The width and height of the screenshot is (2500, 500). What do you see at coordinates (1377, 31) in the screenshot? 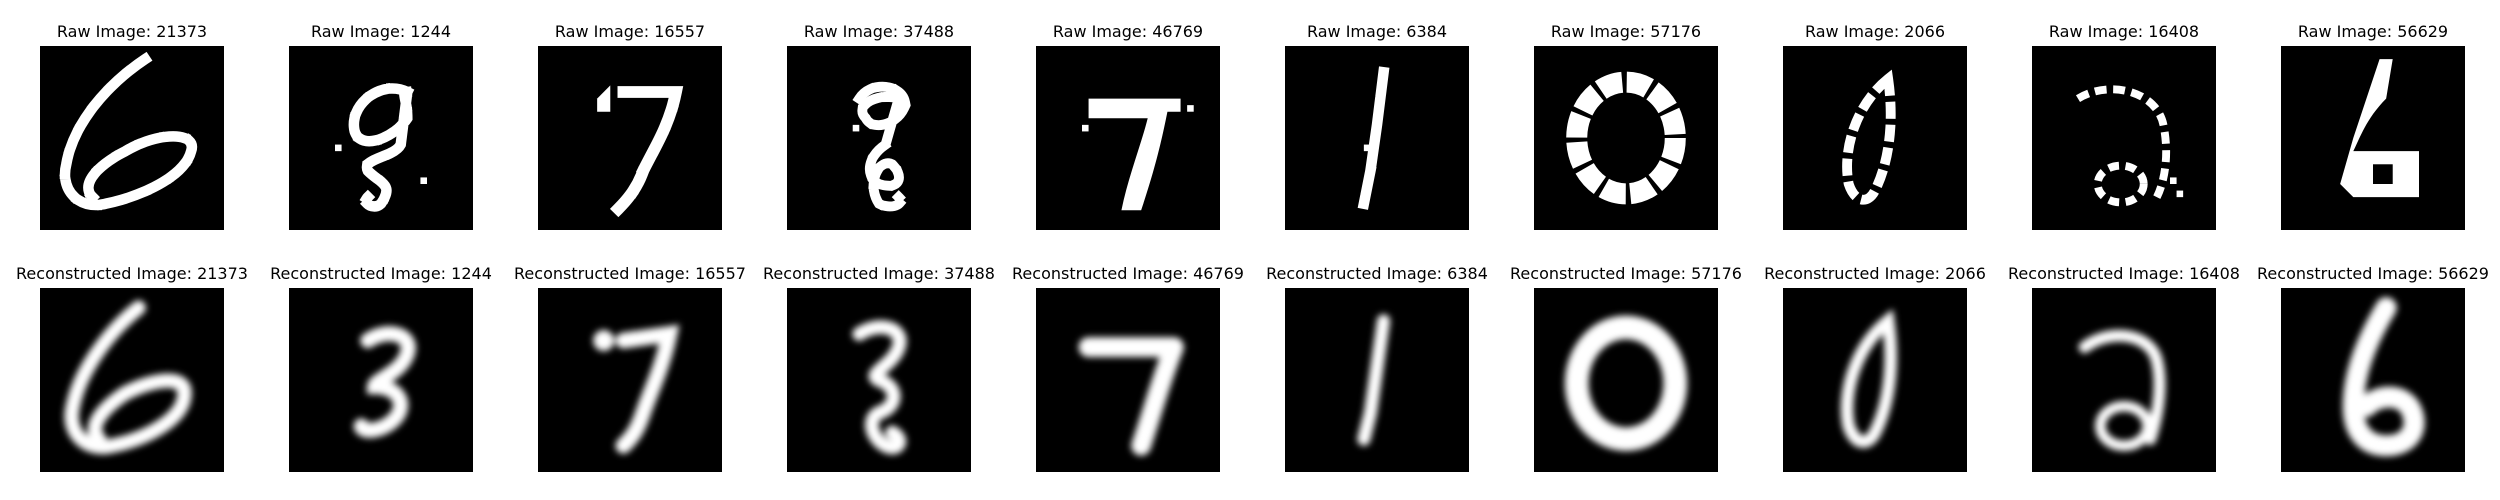
I see `raw-caption: Raw Image: 6384` at bounding box center [1377, 31].